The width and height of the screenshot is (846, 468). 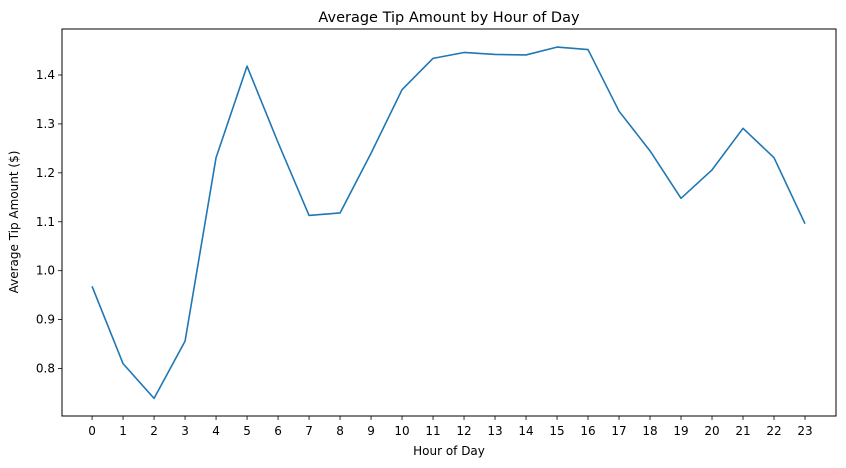 What do you see at coordinates (123, 431) in the screenshot?
I see `x-tick-label: 1` at bounding box center [123, 431].